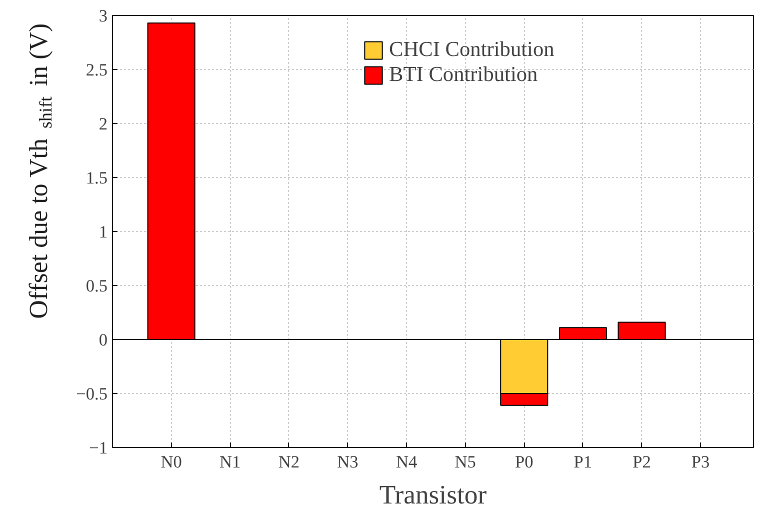 This screenshot has width=757, height=512. Describe the element at coordinates (103, 124) in the screenshot. I see `y-tick-label: 2` at that location.